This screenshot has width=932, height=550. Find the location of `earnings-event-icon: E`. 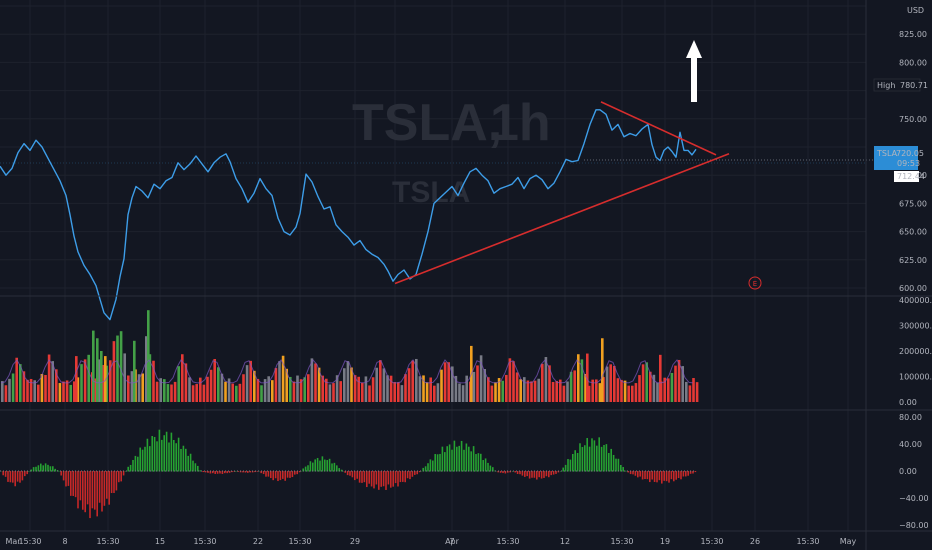

earnings-event-icon: E is located at coordinates (755, 283).